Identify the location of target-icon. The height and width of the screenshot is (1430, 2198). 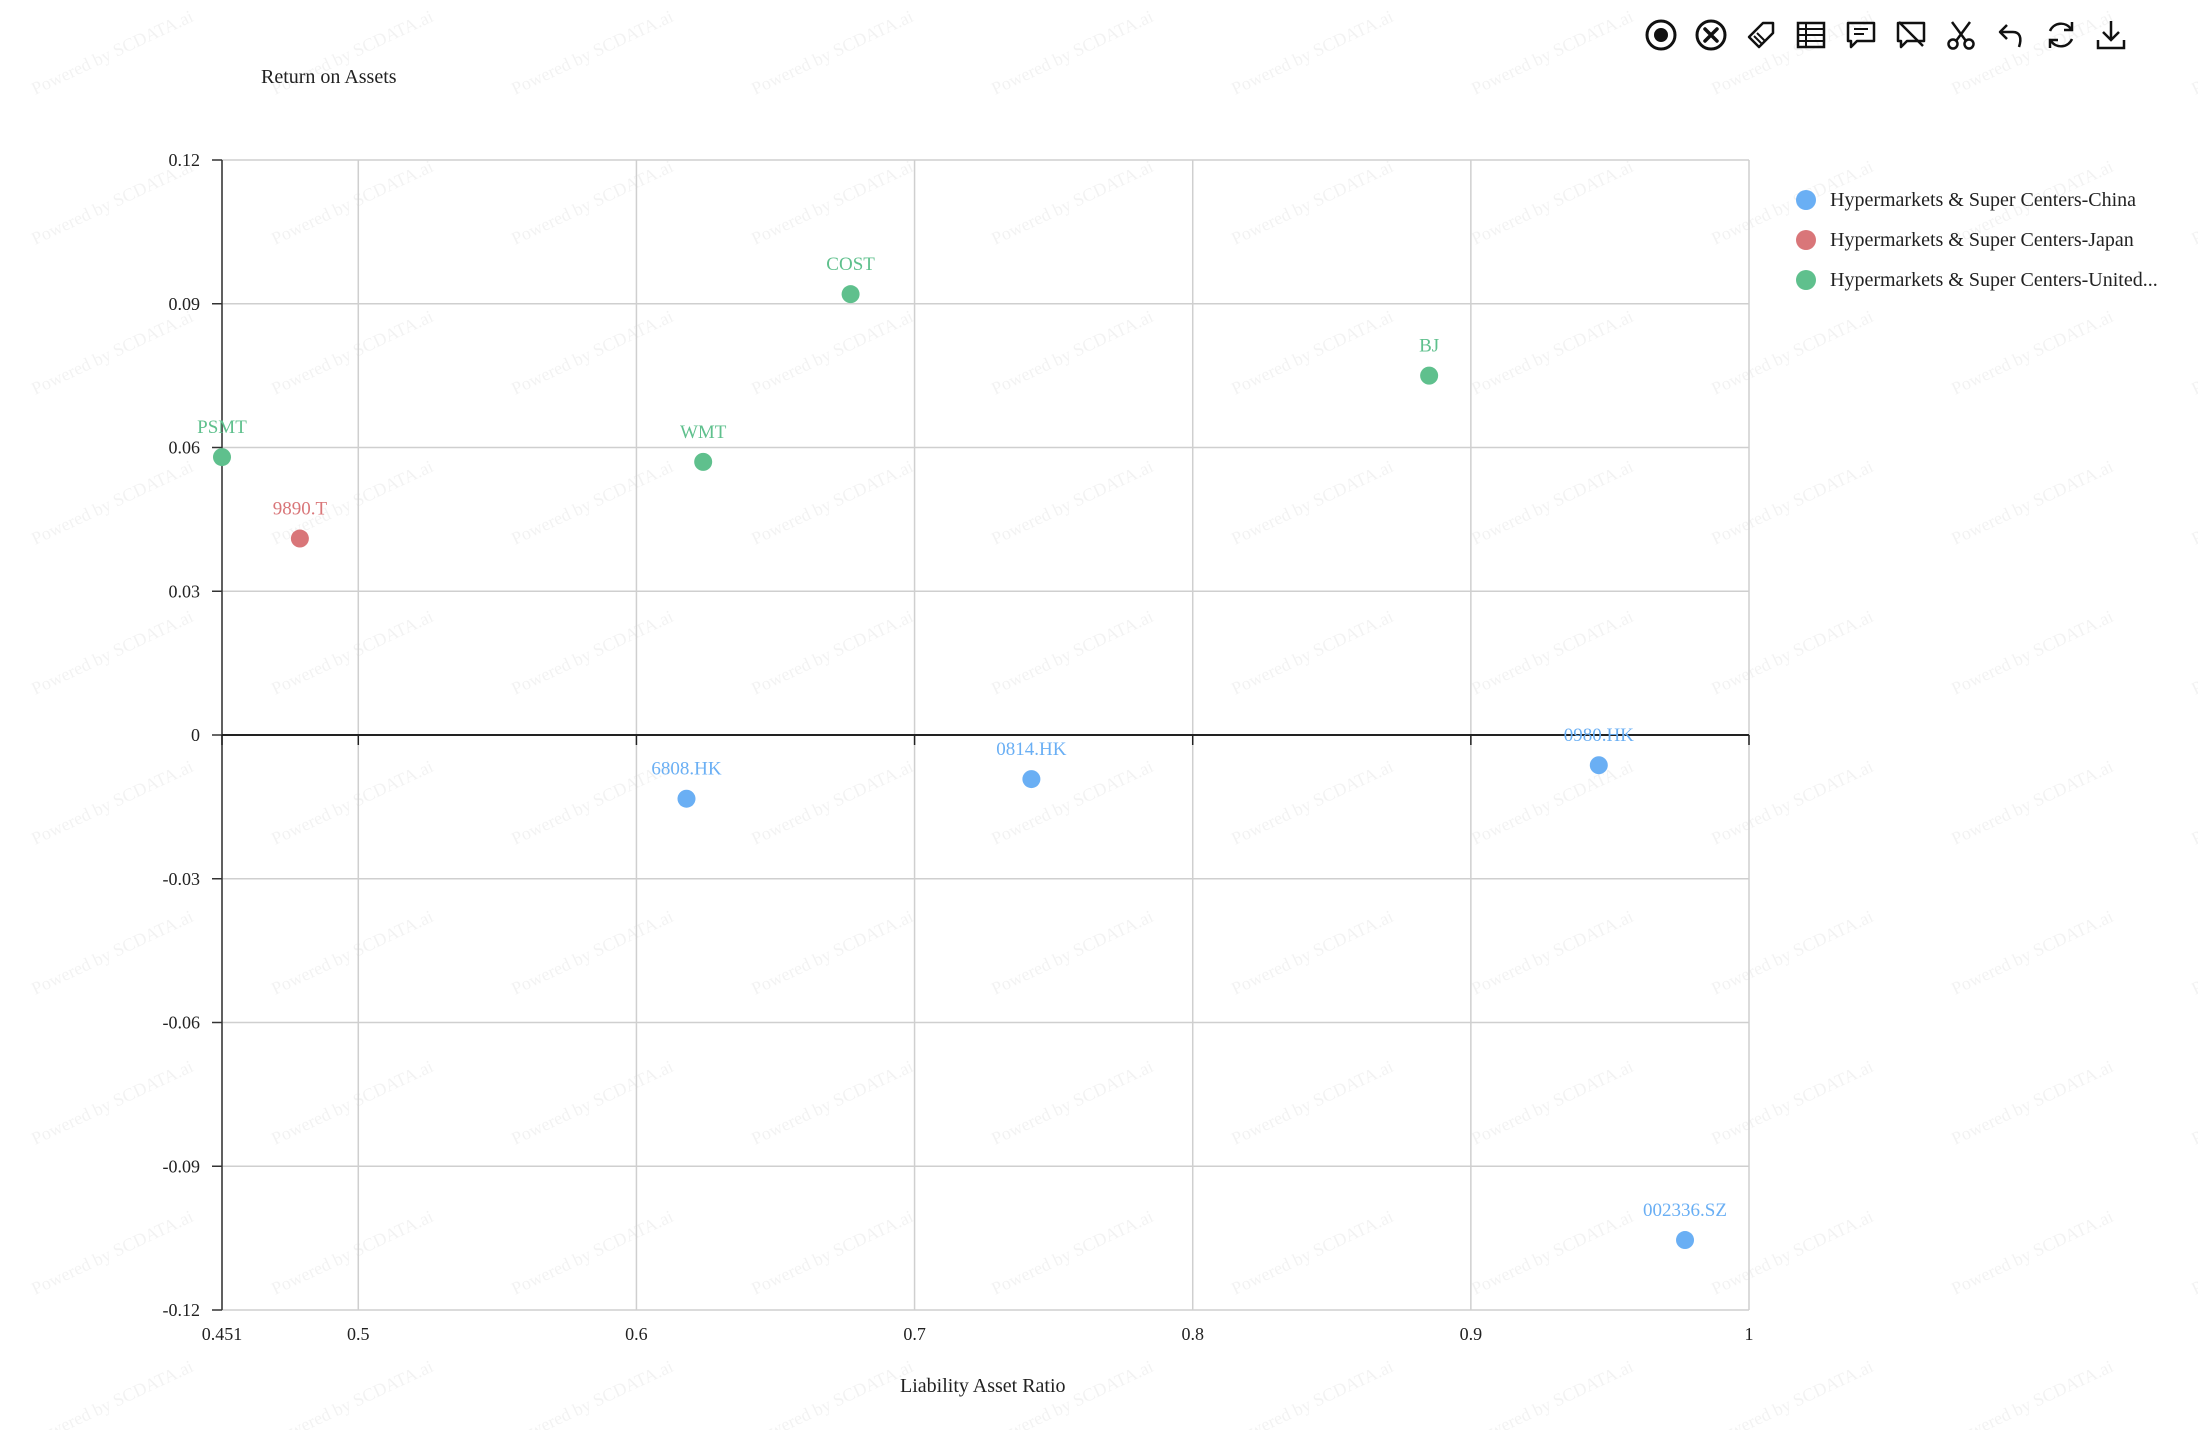
(1661, 35).